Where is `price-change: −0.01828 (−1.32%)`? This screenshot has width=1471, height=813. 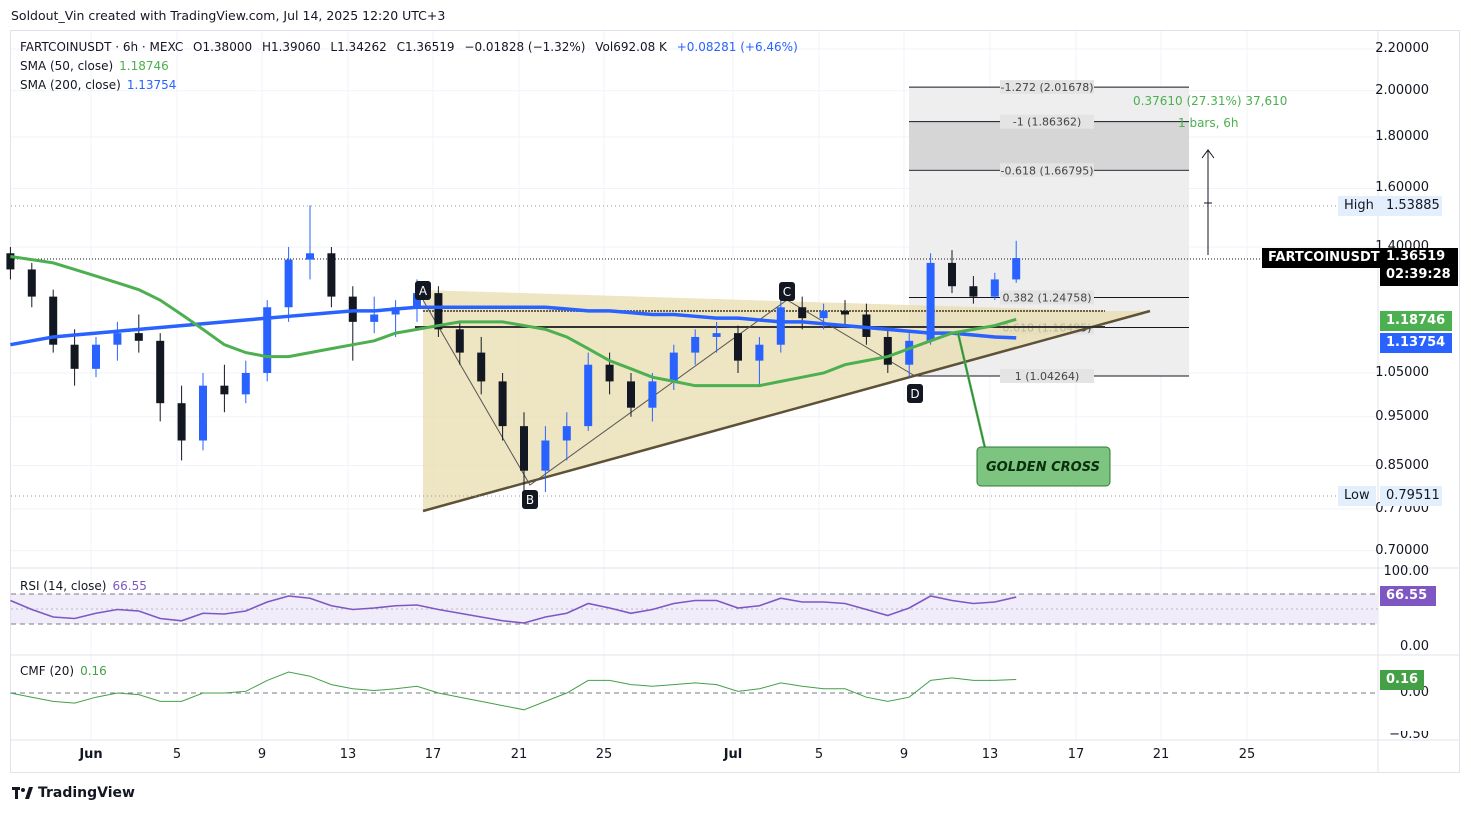
price-change: −0.01828 (−1.32%) is located at coordinates (525, 47).